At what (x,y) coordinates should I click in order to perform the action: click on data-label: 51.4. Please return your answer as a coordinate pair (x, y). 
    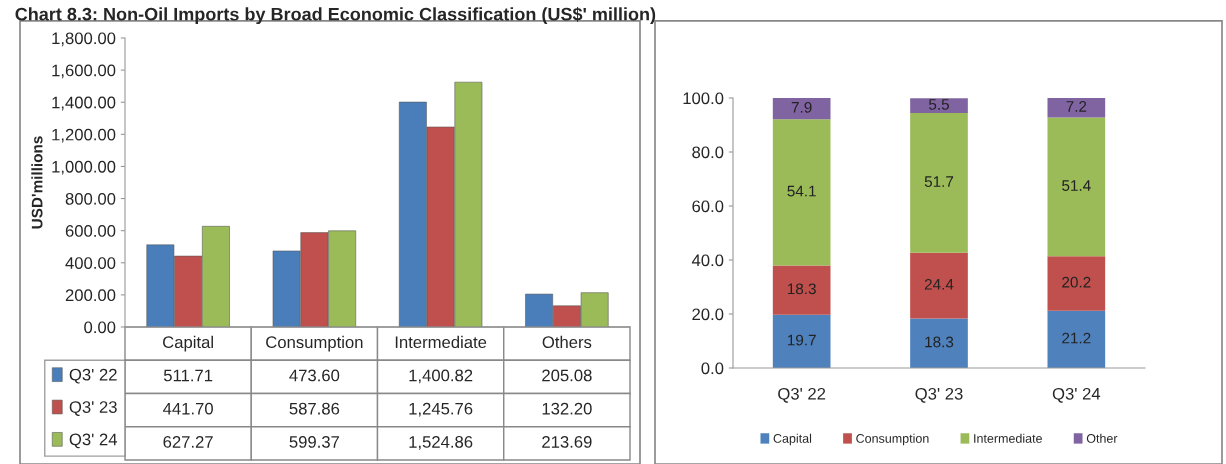
    Looking at the image, I should click on (1076, 185).